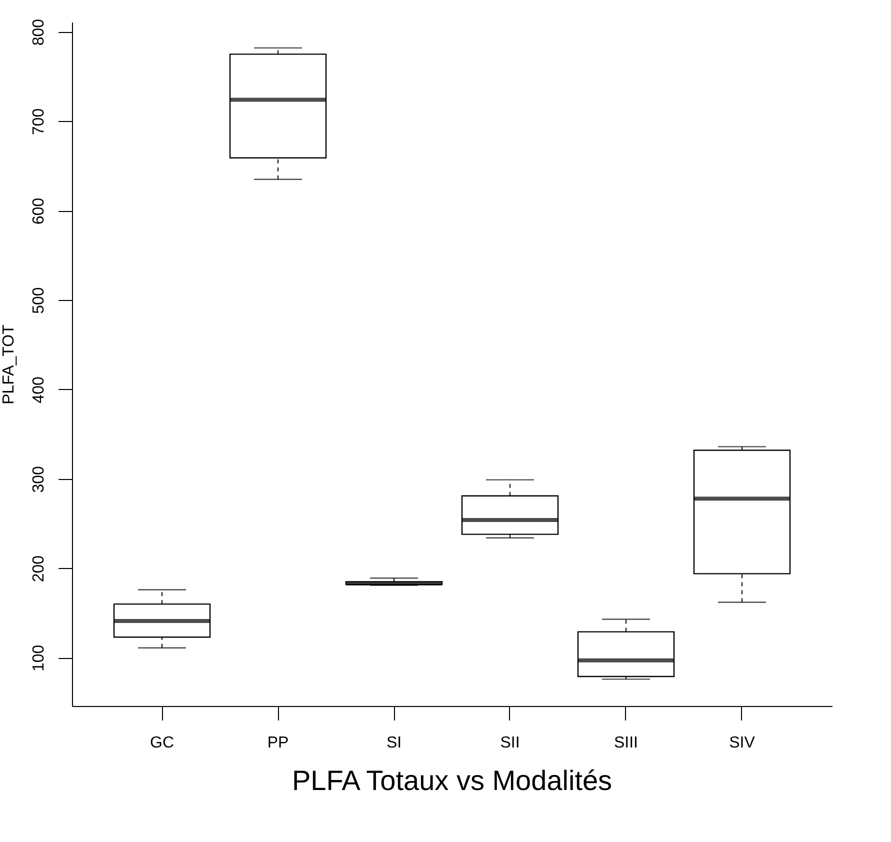 Image resolution: width=891 pixels, height=842 pixels. I want to click on y-tick-label: 700, so click(39, 122).